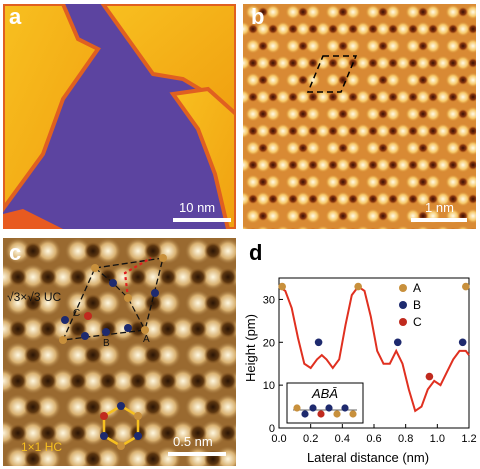  What do you see at coordinates (269, 386) in the screenshot?
I see `y-tick-label: 10` at bounding box center [269, 386].